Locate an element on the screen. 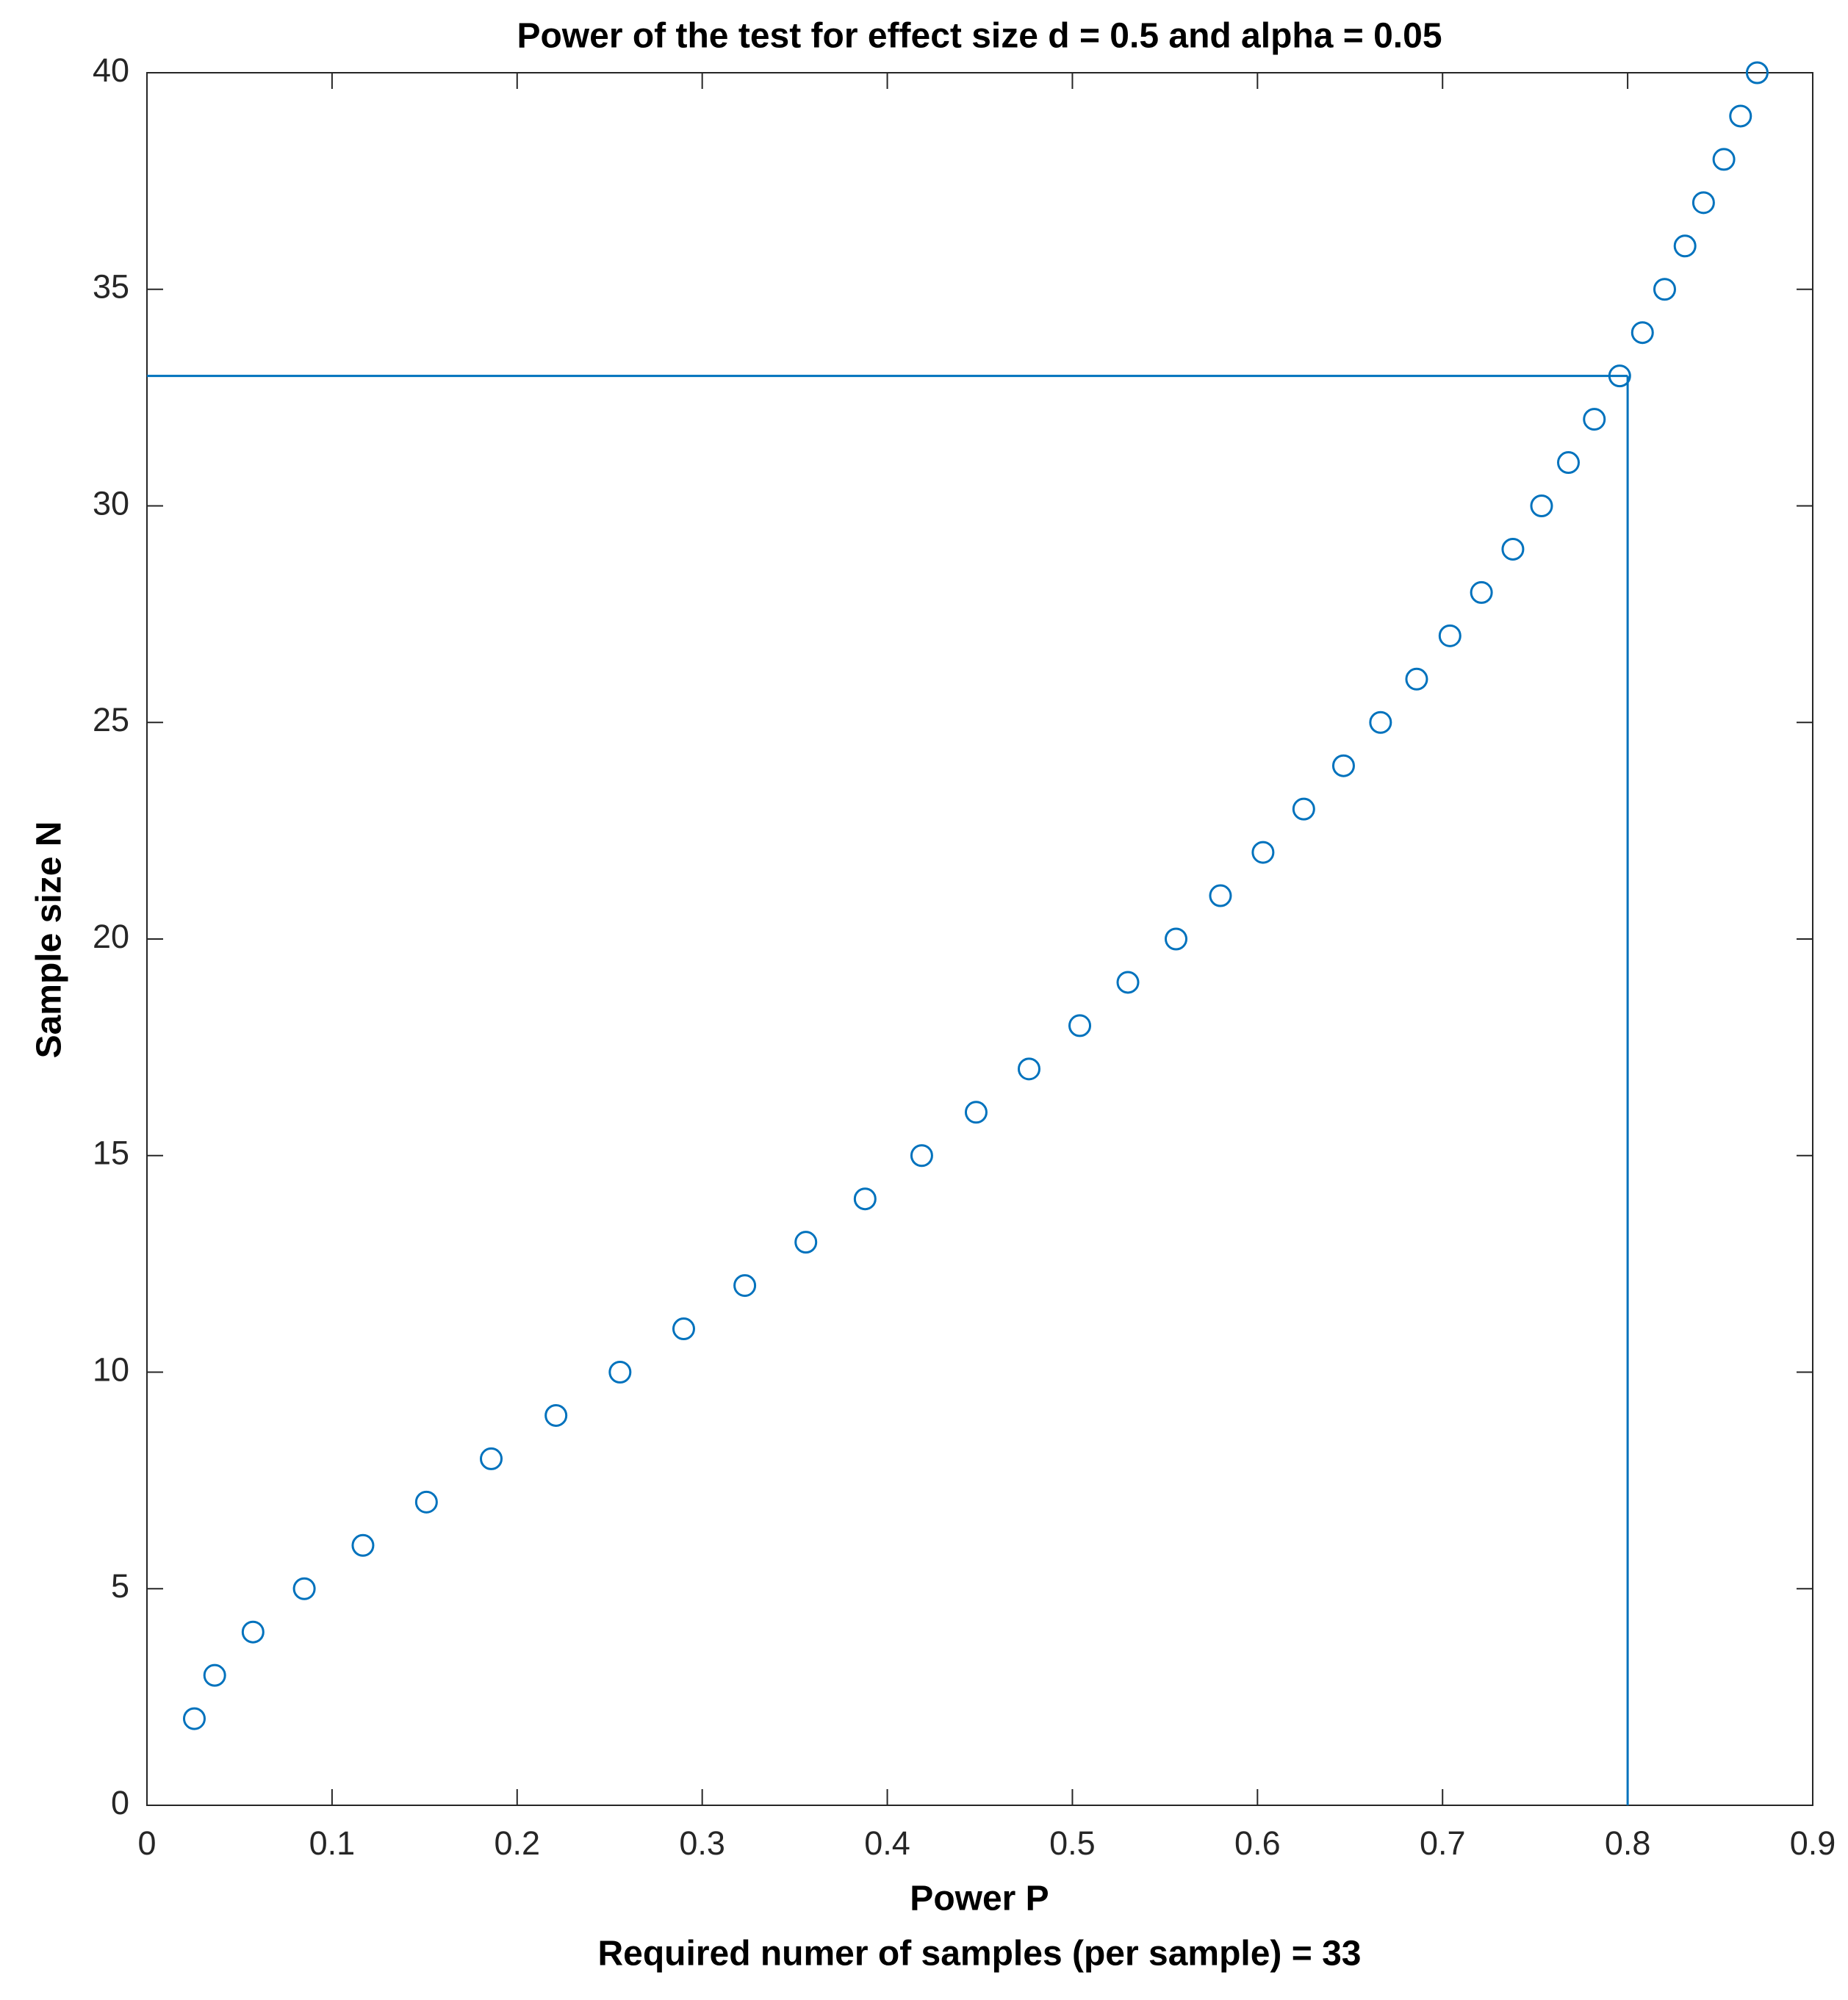  x-tick-label: 0.2 is located at coordinates (517, 1843).